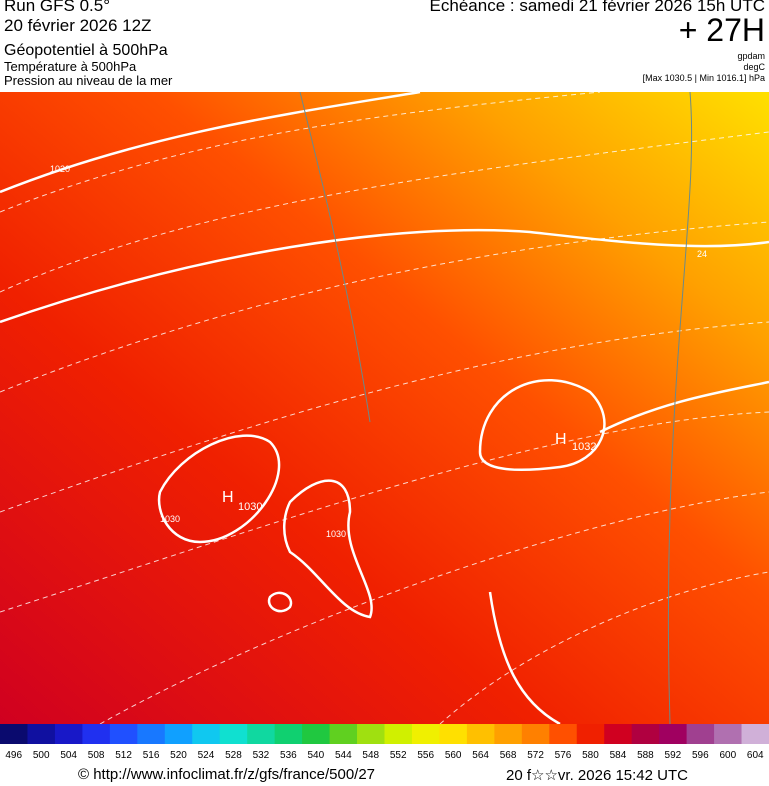  Describe the element at coordinates (453, 755) in the screenshot. I see `scale-label: 560` at that location.